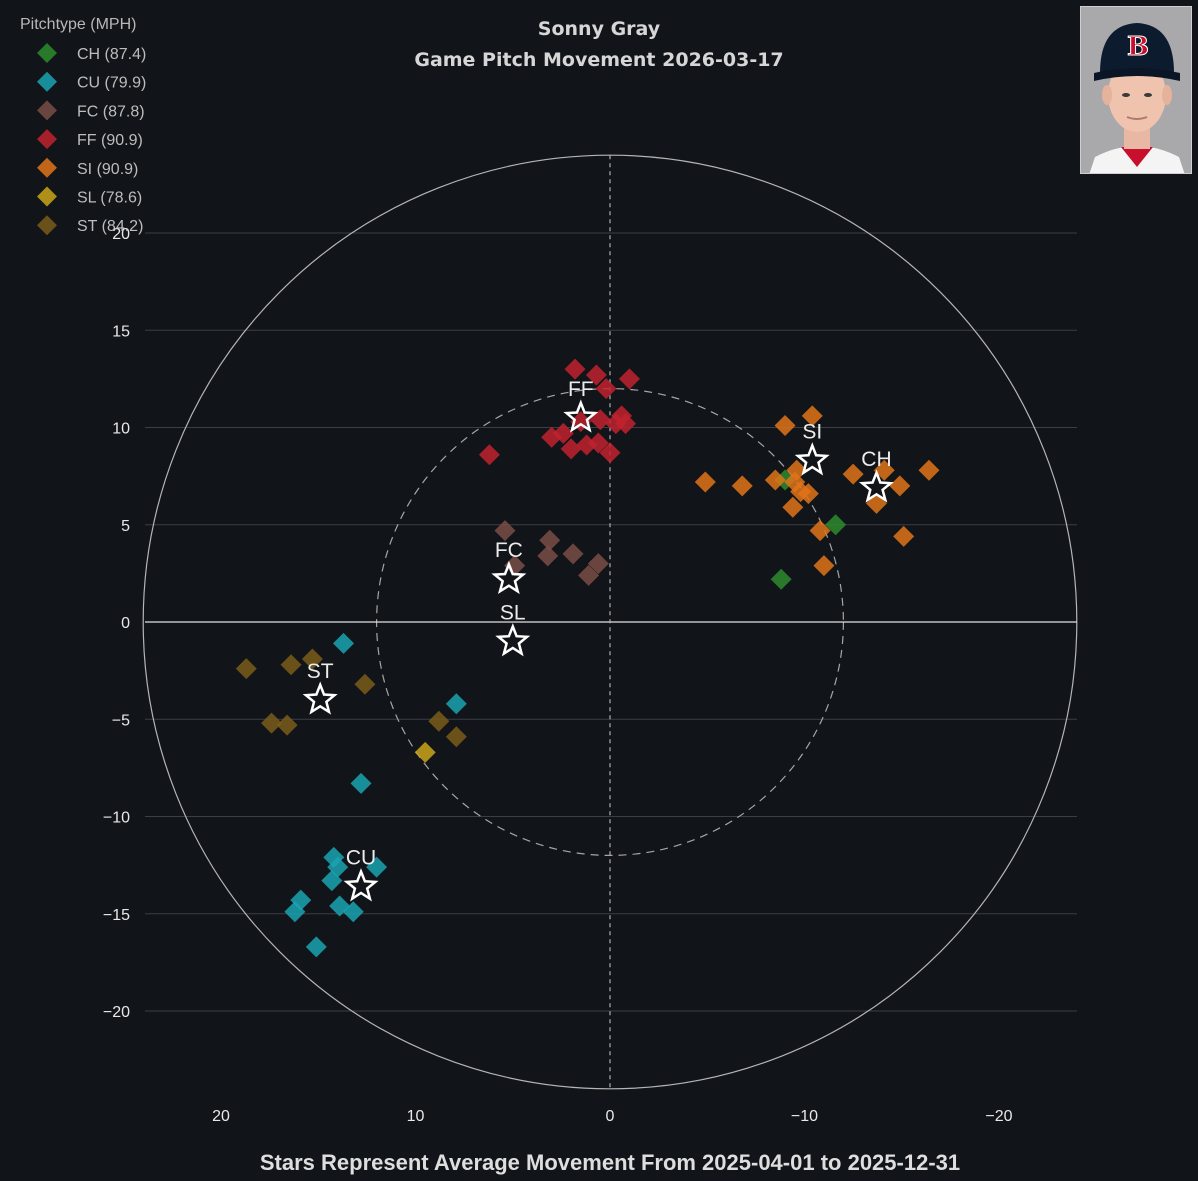  What do you see at coordinates (116, 915) in the screenshot?
I see `y-tick-label: −15` at bounding box center [116, 915].